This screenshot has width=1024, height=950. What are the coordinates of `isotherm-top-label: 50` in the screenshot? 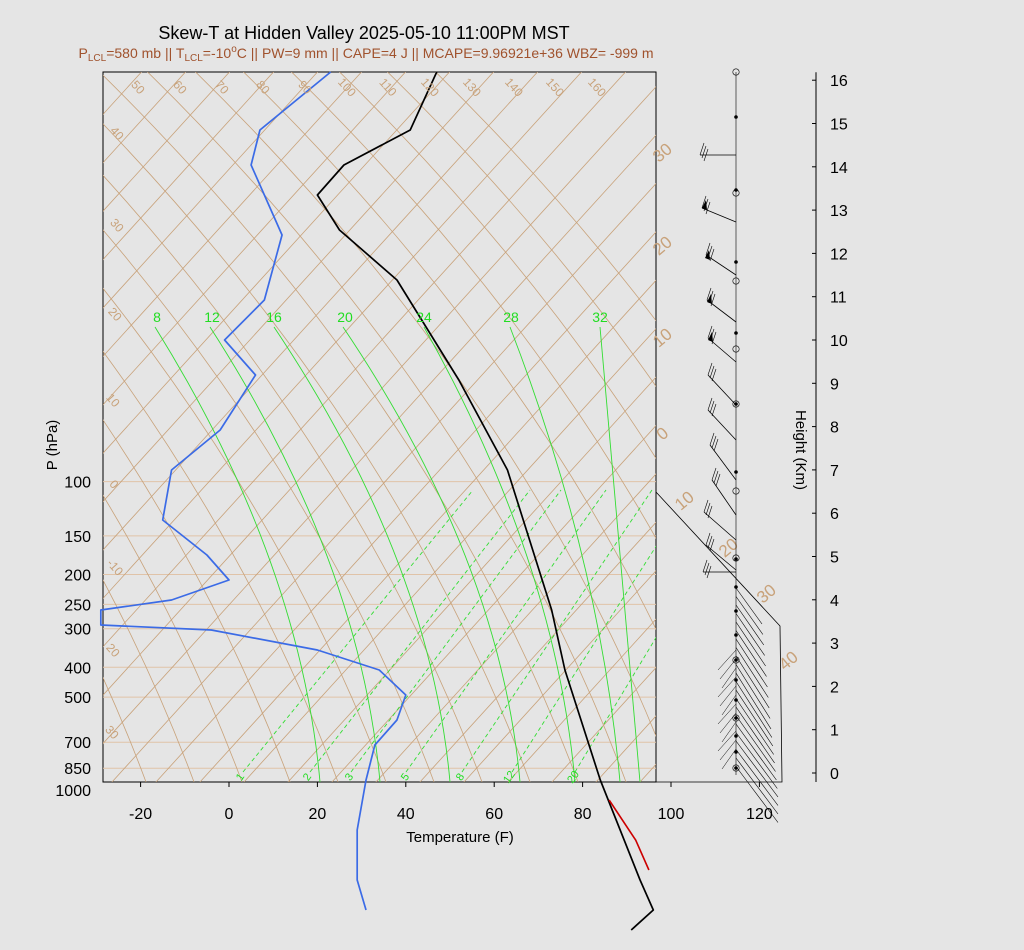 It's located at (138, 88).